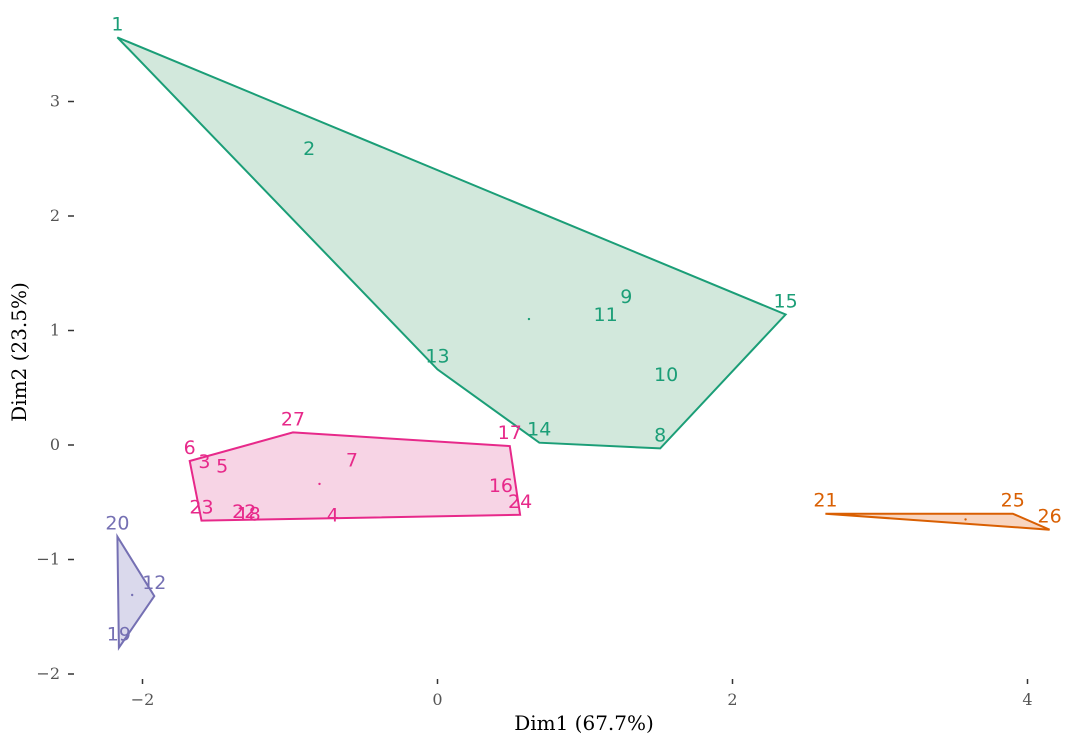 The width and height of the screenshot is (1068, 739). Describe the element at coordinates (437, 699) in the screenshot. I see `x-tick-label: 0` at that location.